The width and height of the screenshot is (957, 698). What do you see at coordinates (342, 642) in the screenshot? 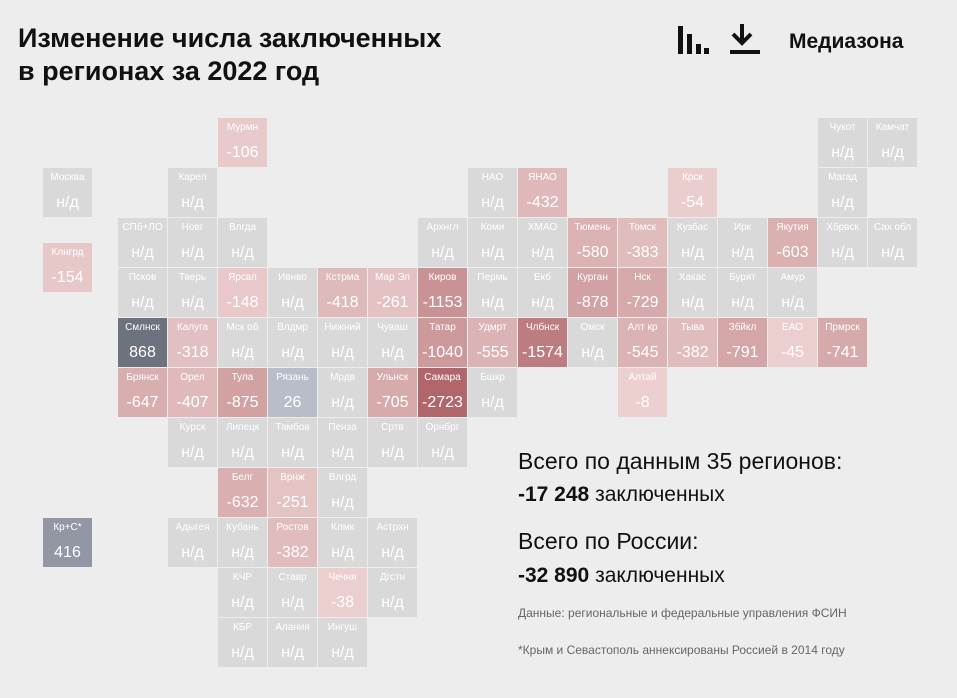
I see `region-tile: Ингуш н/д` at bounding box center [342, 642].